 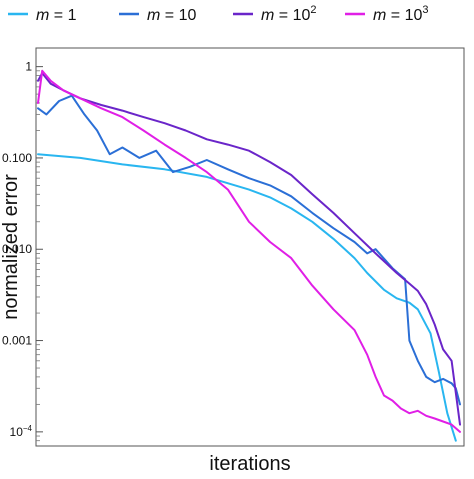 What do you see at coordinates (62, 15) in the screenshot?
I see `legend-value: = 1` at bounding box center [62, 15].